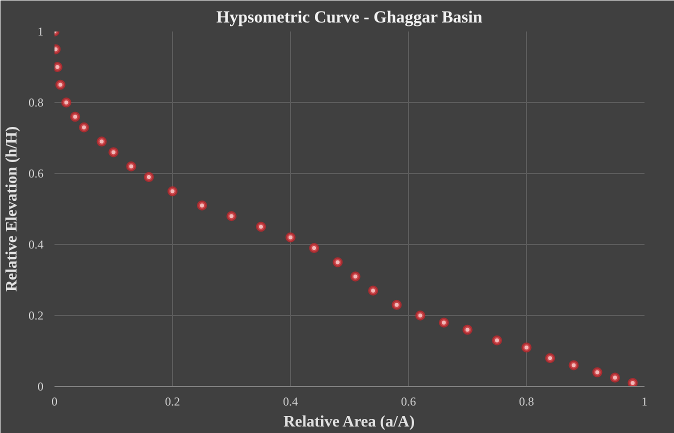  I want to click on y-tick-label: 0.6, so click(36, 173).